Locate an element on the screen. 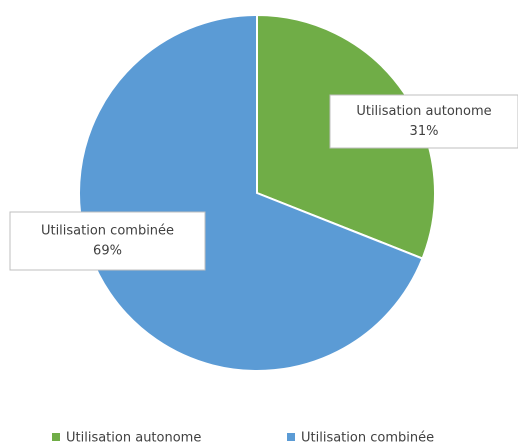 The width and height of the screenshot is (518, 447). legend-label: Utilisation combinée is located at coordinates (367, 438).